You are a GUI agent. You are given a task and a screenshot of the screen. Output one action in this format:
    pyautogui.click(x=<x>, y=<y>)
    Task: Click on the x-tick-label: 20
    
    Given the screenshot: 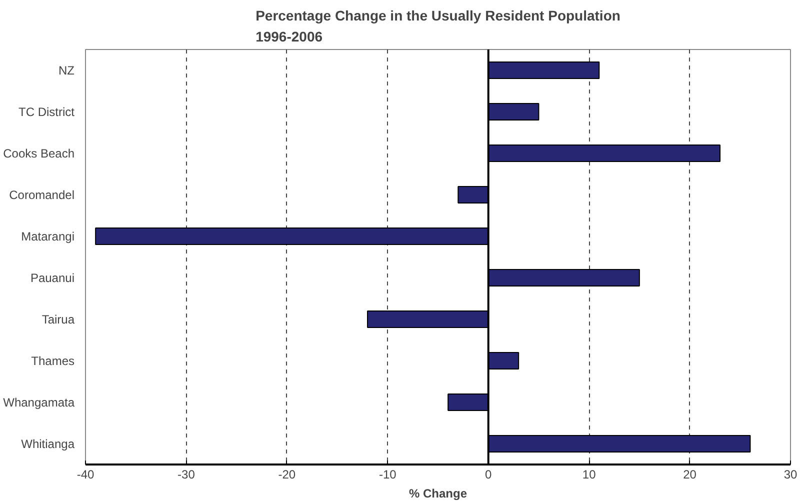 What is the action you would take?
    pyautogui.click(x=690, y=475)
    